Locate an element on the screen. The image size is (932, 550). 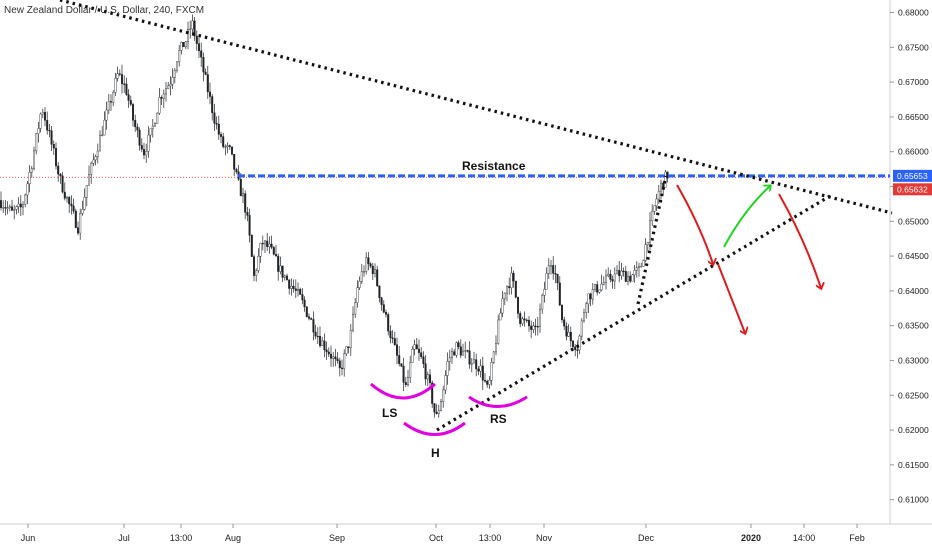
y-tick-label: 0.67000 is located at coordinates (913, 82).